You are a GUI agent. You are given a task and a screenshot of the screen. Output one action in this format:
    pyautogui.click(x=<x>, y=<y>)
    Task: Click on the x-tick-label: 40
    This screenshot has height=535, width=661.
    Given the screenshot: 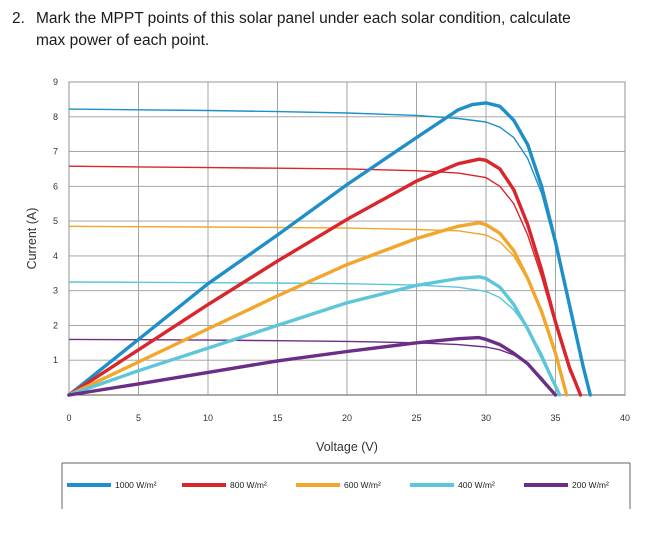 What is the action you would take?
    pyautogui.click(x=625, y=418)
    